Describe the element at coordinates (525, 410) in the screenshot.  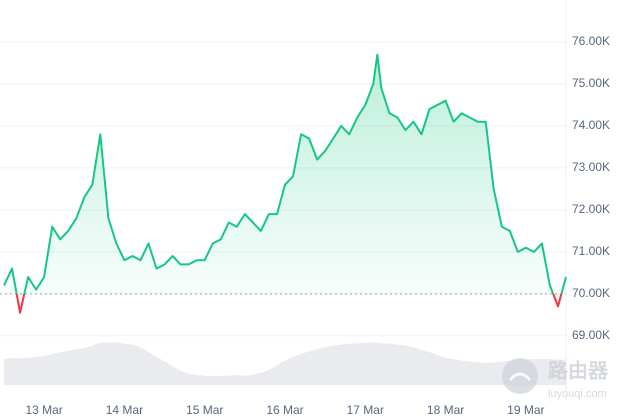
I see `x-tick-label: 19 Mar` at that location.